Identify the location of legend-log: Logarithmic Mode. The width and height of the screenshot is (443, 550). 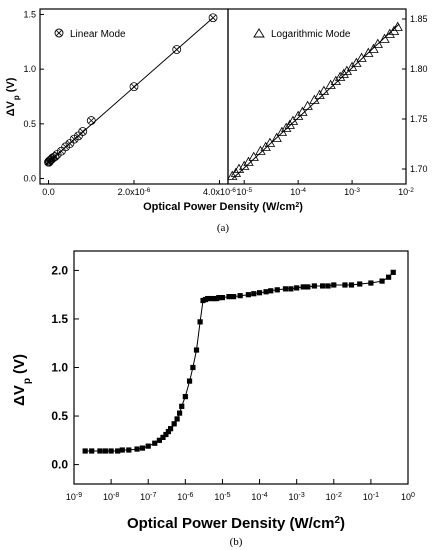
(302, 34).